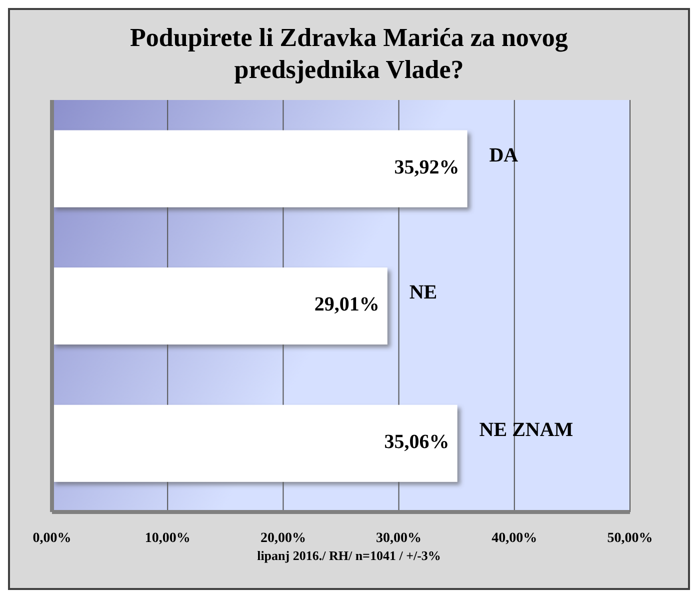 This screenshot has height=597, width=696. Describe the element at coordinates (399, 538) in the screenshot. I see `x-tick-label: 30,00%` at that location.